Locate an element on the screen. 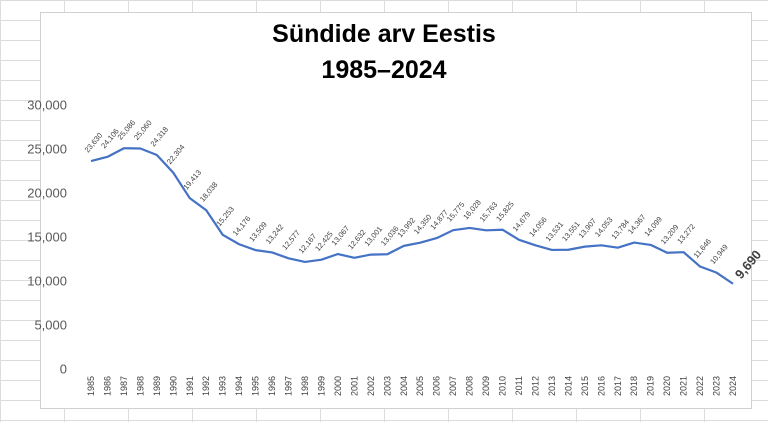 The image size is (768, 422). x-tick-label: 2007 is located at coordinates (453, 386).